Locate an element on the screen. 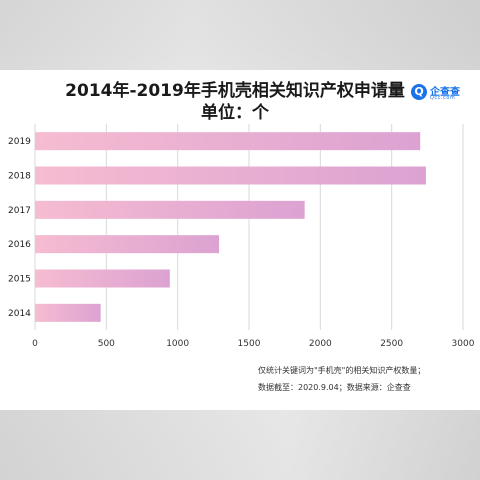  background-top is located at coordinates (240, 35).